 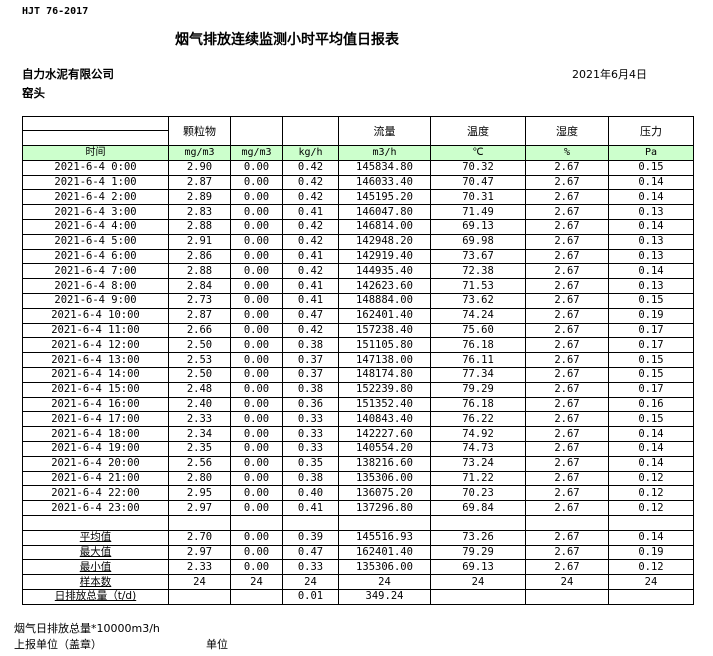 I want to click on stats-cell: 145516.93, so click(x=384, y=537).